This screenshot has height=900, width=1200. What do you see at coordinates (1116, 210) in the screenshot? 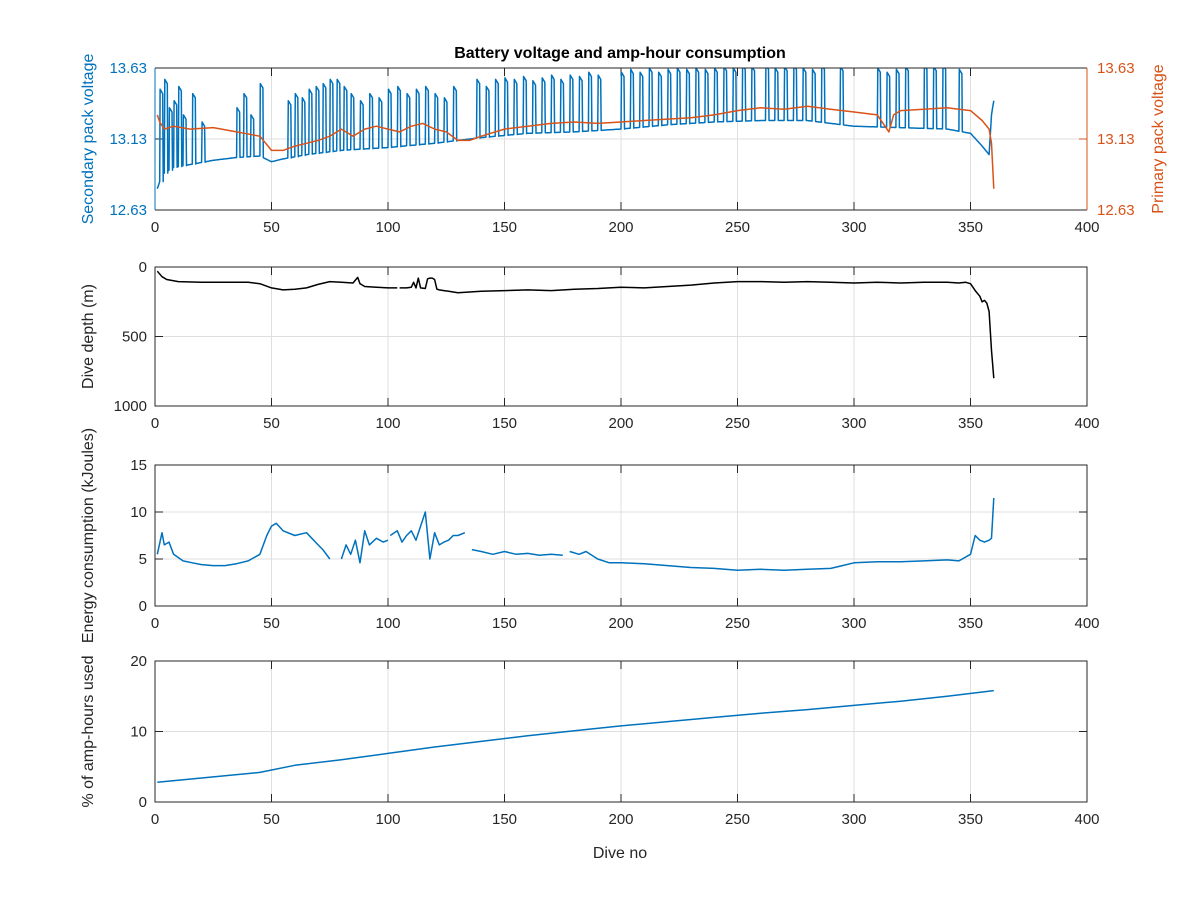
I see `right-y-tick-label: 12.63` at bounding box center [1116, 210].